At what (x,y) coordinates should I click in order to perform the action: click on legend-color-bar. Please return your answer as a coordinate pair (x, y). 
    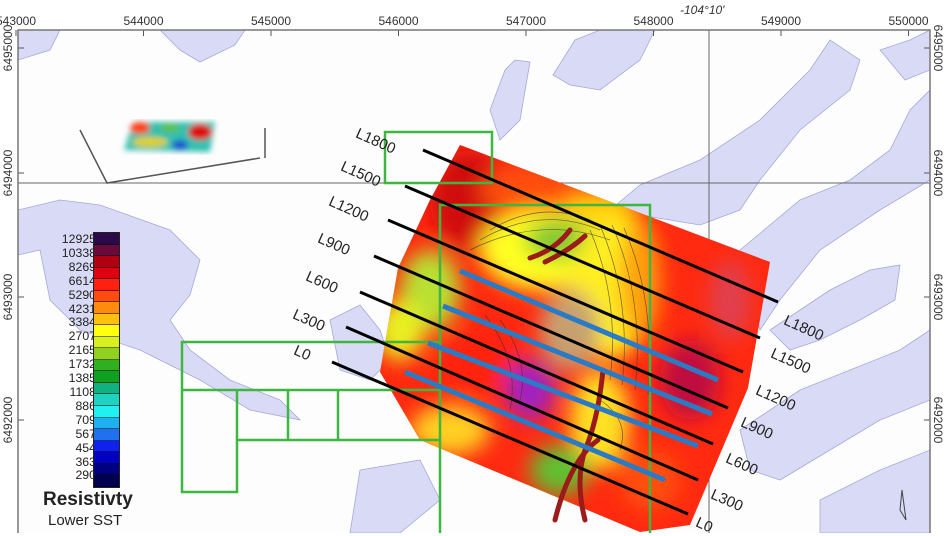
    Looking at the image, I should click on (106, 360).